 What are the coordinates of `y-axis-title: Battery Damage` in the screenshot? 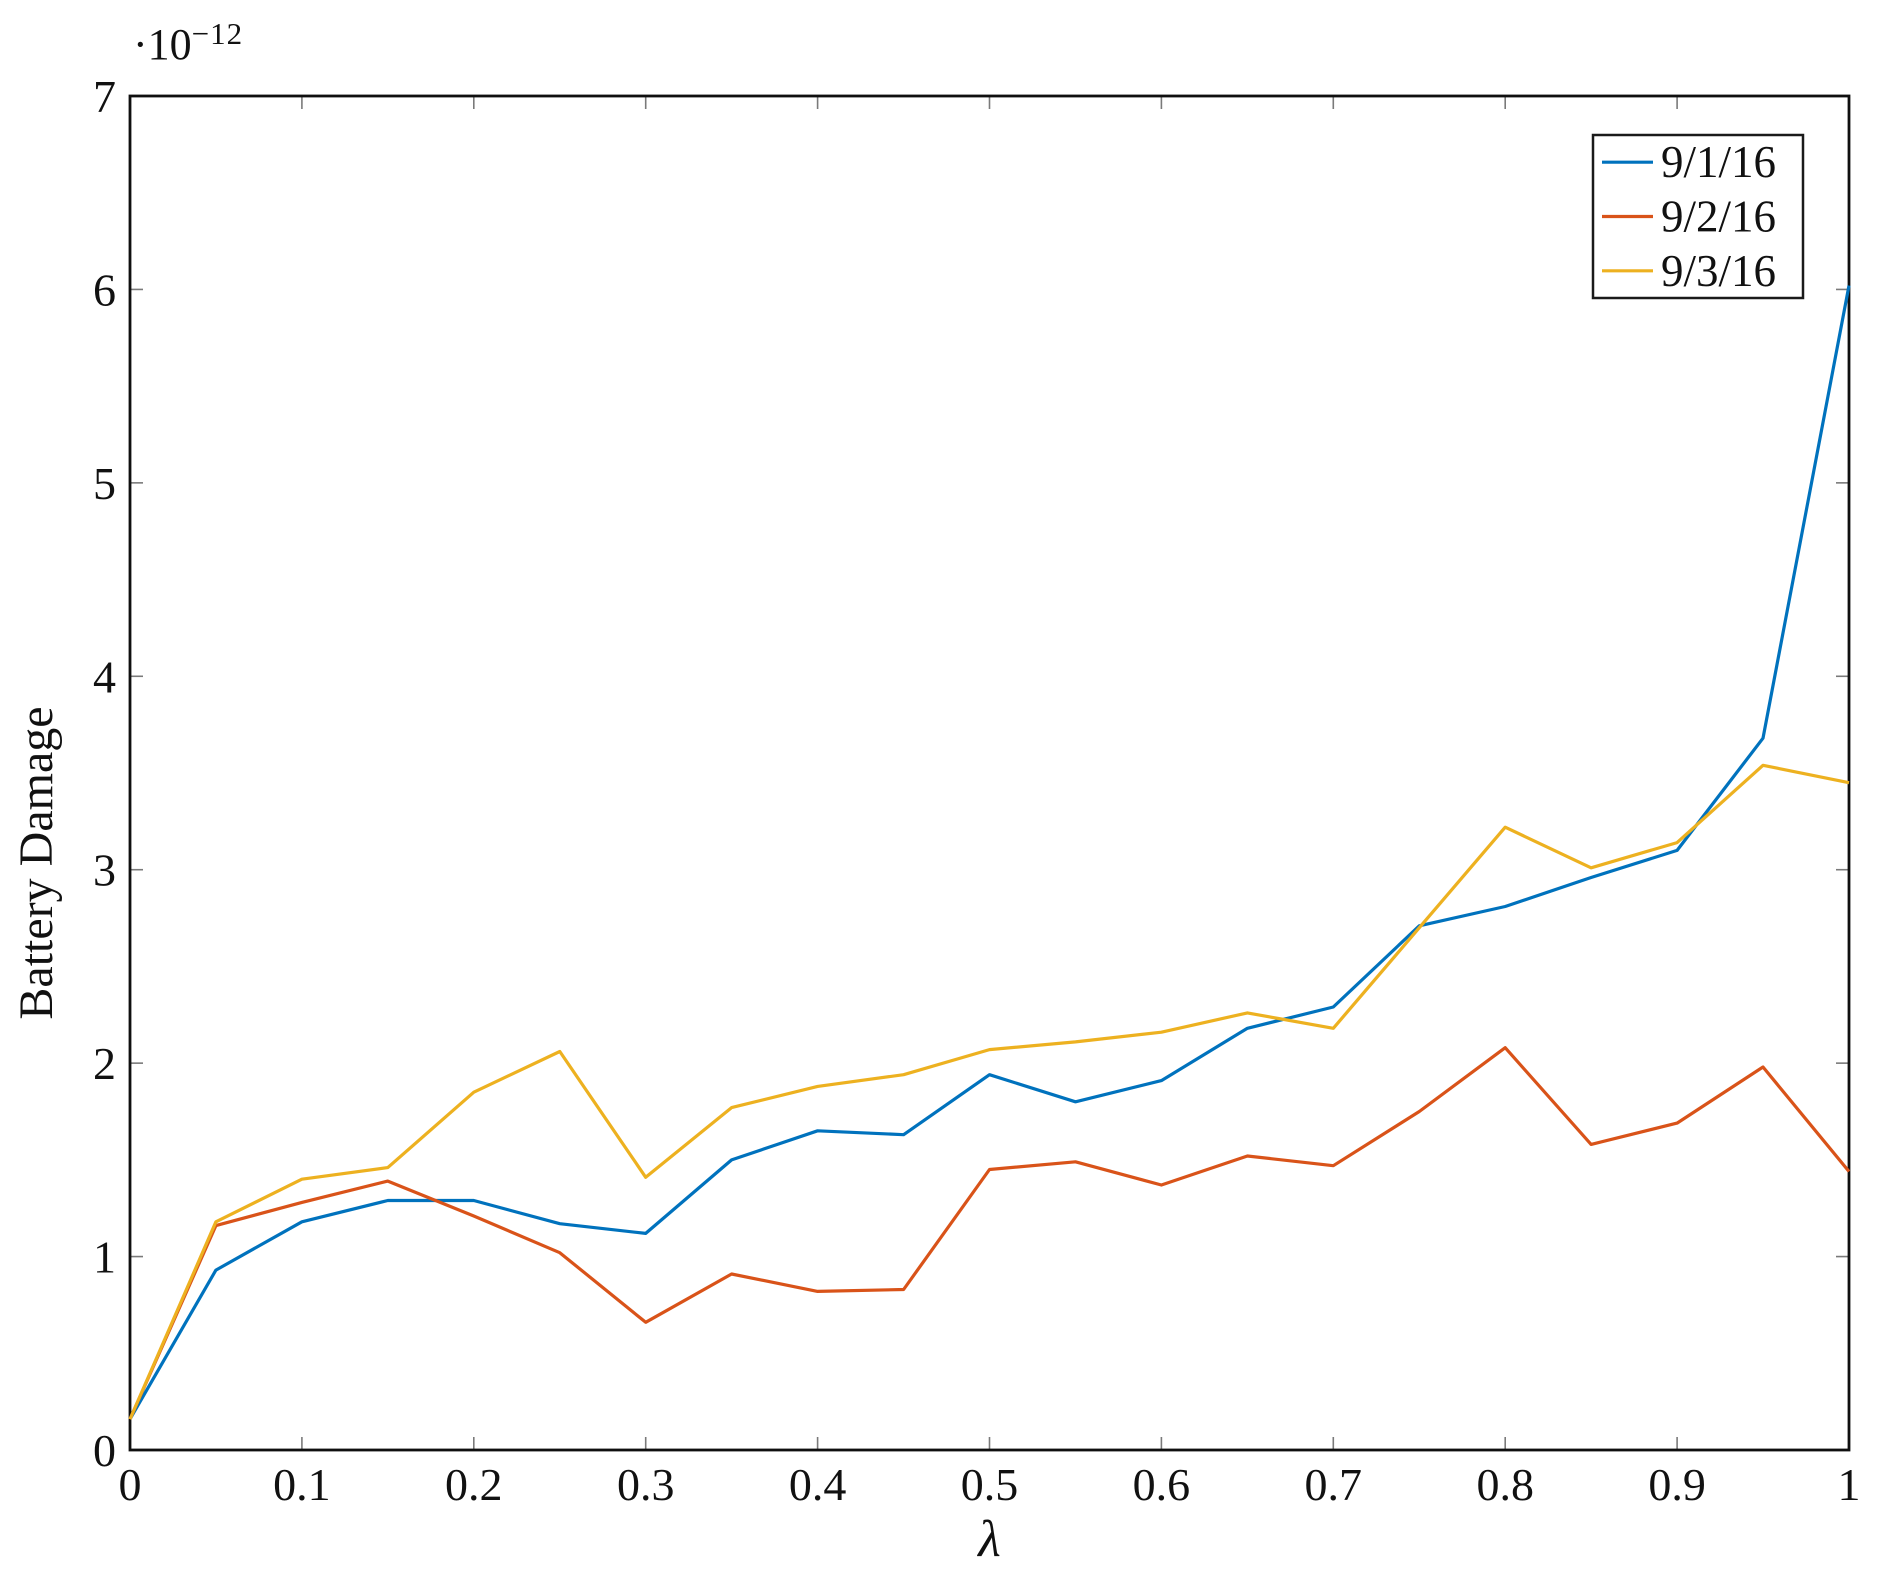 It's located at (36, 862).